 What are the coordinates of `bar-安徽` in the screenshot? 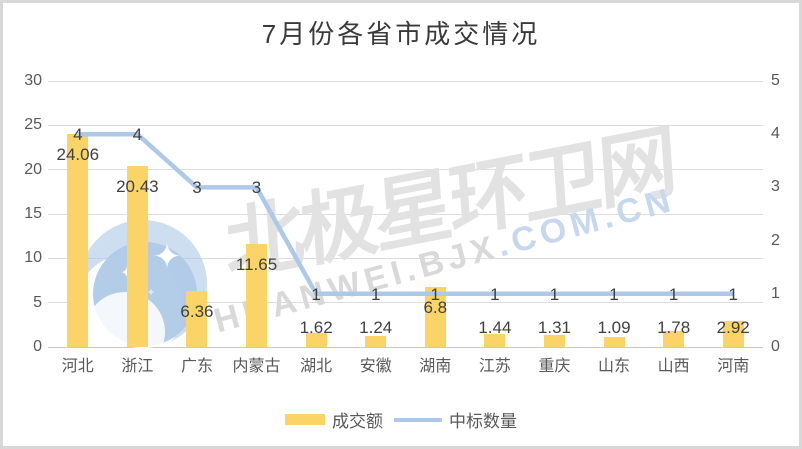 It's located at (376, 341).